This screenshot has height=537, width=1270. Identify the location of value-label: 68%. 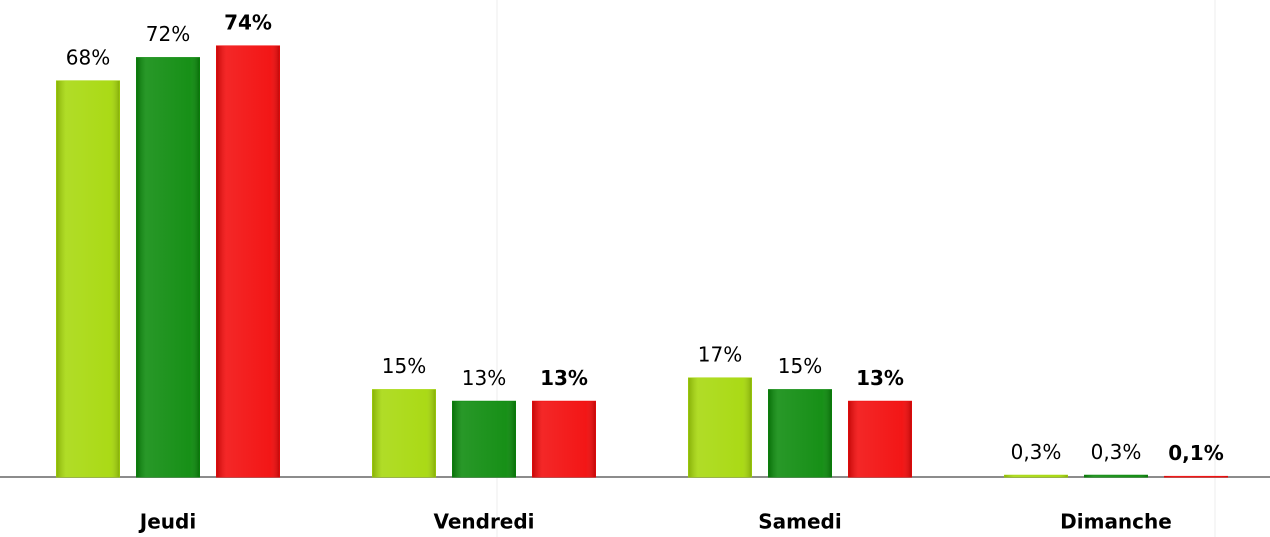
(88, 57).